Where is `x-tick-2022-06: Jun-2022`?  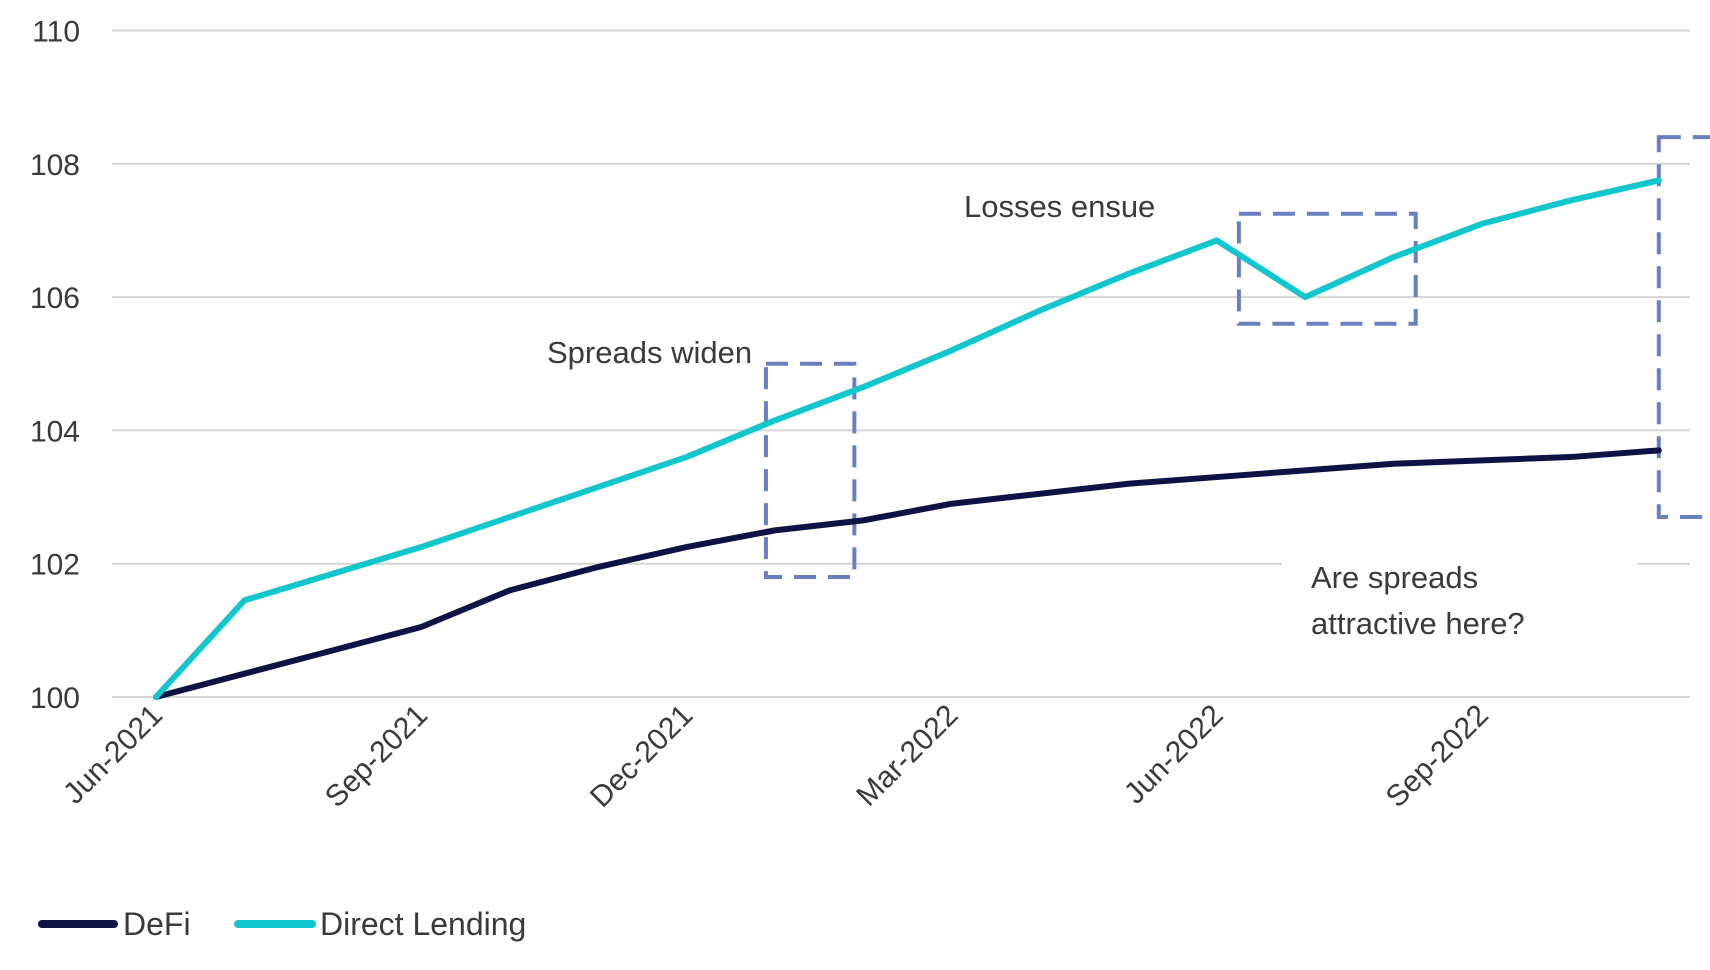
x-tick-2022-06: Jun-2022 is located at coordinates (1174, 755).